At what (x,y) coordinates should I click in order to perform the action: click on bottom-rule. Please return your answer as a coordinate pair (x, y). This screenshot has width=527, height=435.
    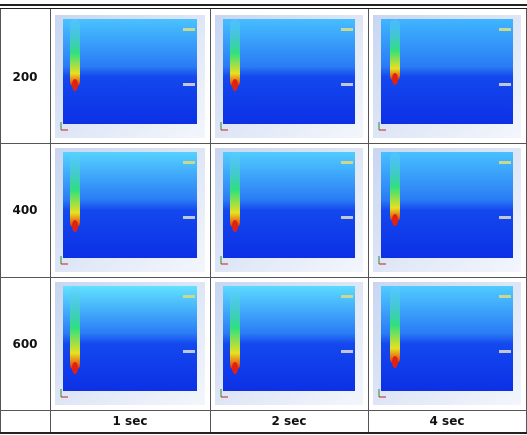
    Looking at the image, I should click on (263, 433).